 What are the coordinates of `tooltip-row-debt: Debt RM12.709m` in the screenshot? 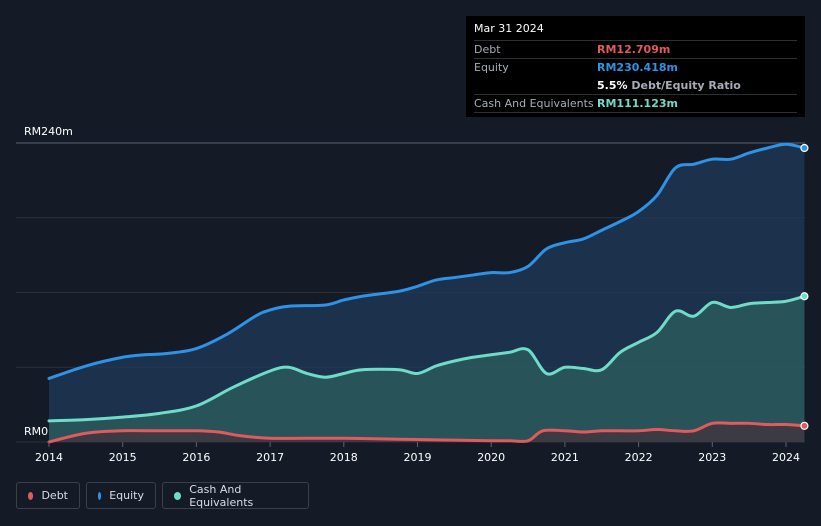 It's located at (635, 49).